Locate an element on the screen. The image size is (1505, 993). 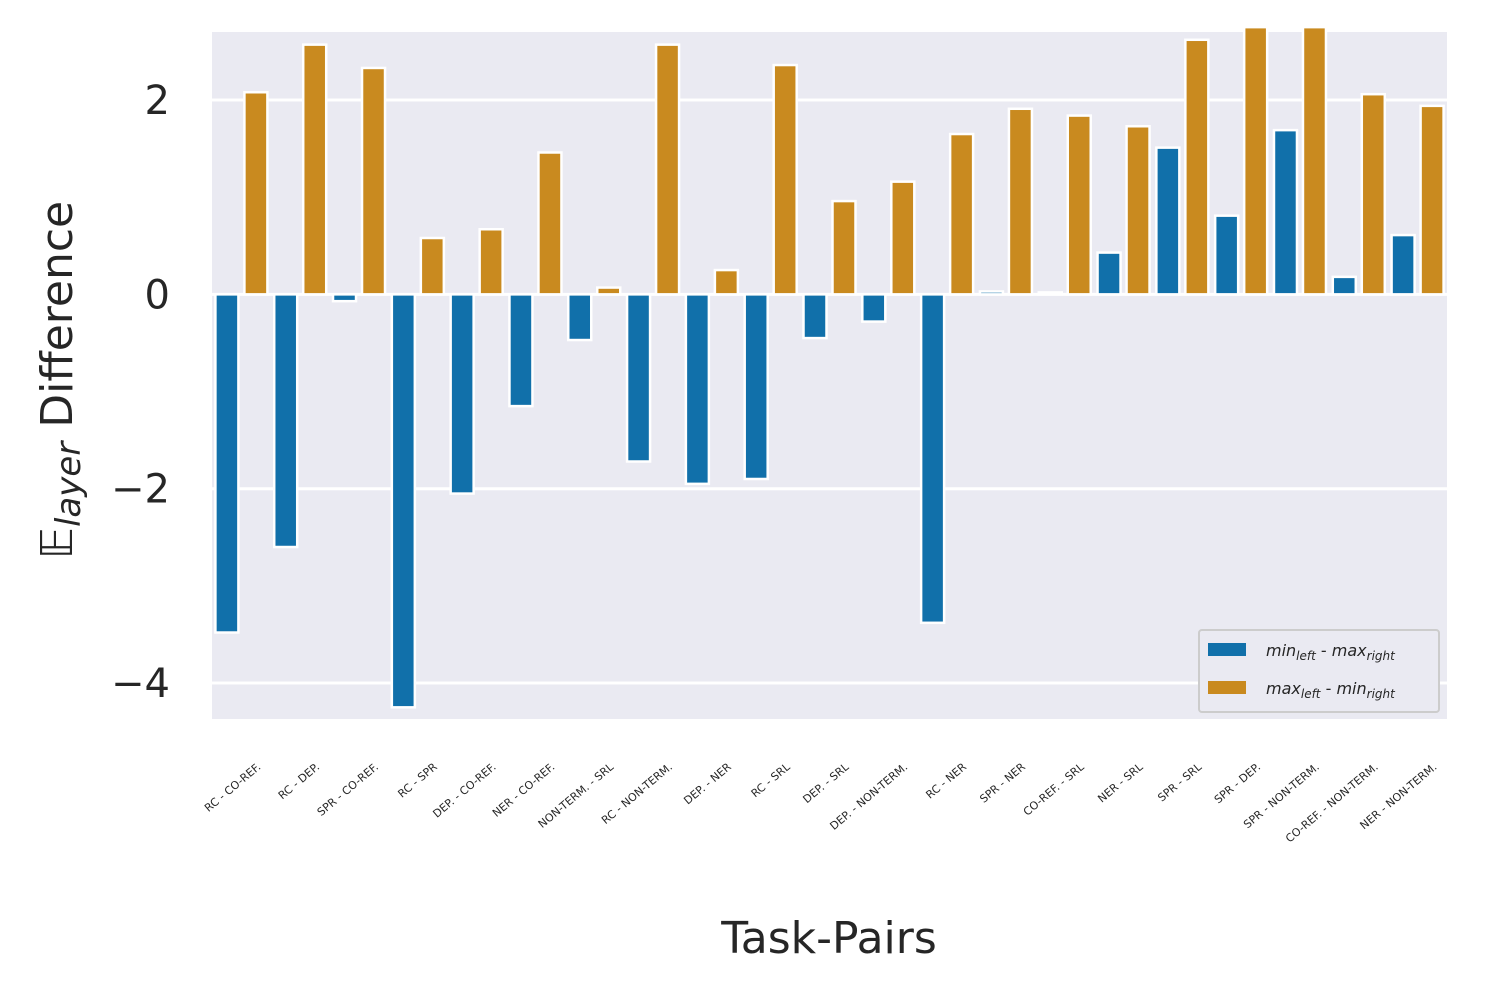
x-tick-label: RC - CO-REF. is located at coordinates (232, 787).